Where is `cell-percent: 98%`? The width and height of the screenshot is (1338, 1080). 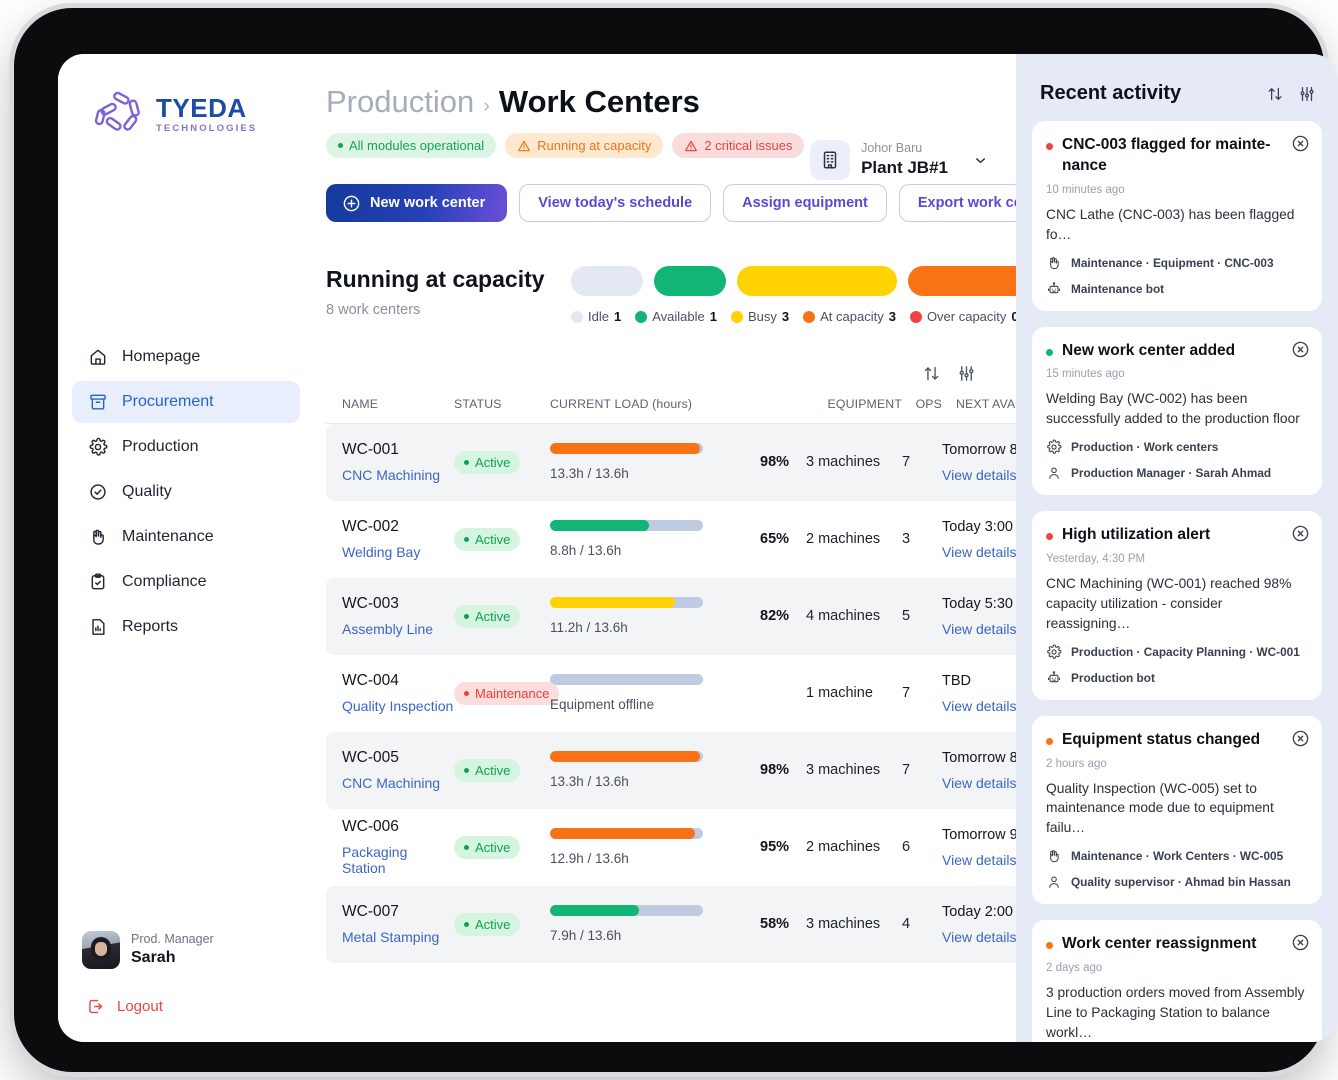 cell-percent: 98% is located at coordinates (783, 462).